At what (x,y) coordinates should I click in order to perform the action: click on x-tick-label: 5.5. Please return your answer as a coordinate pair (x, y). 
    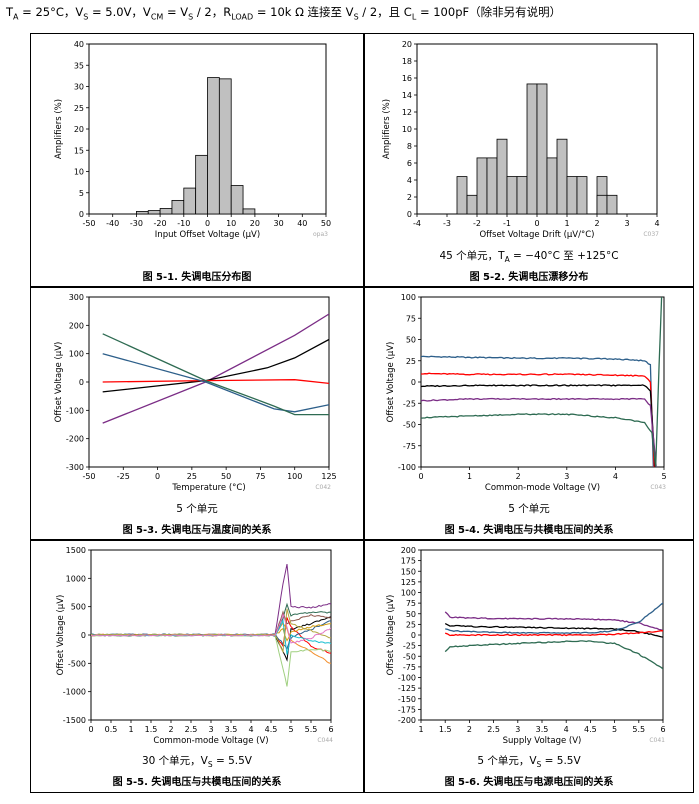
    Looking at the image, I should click on (311, 729).